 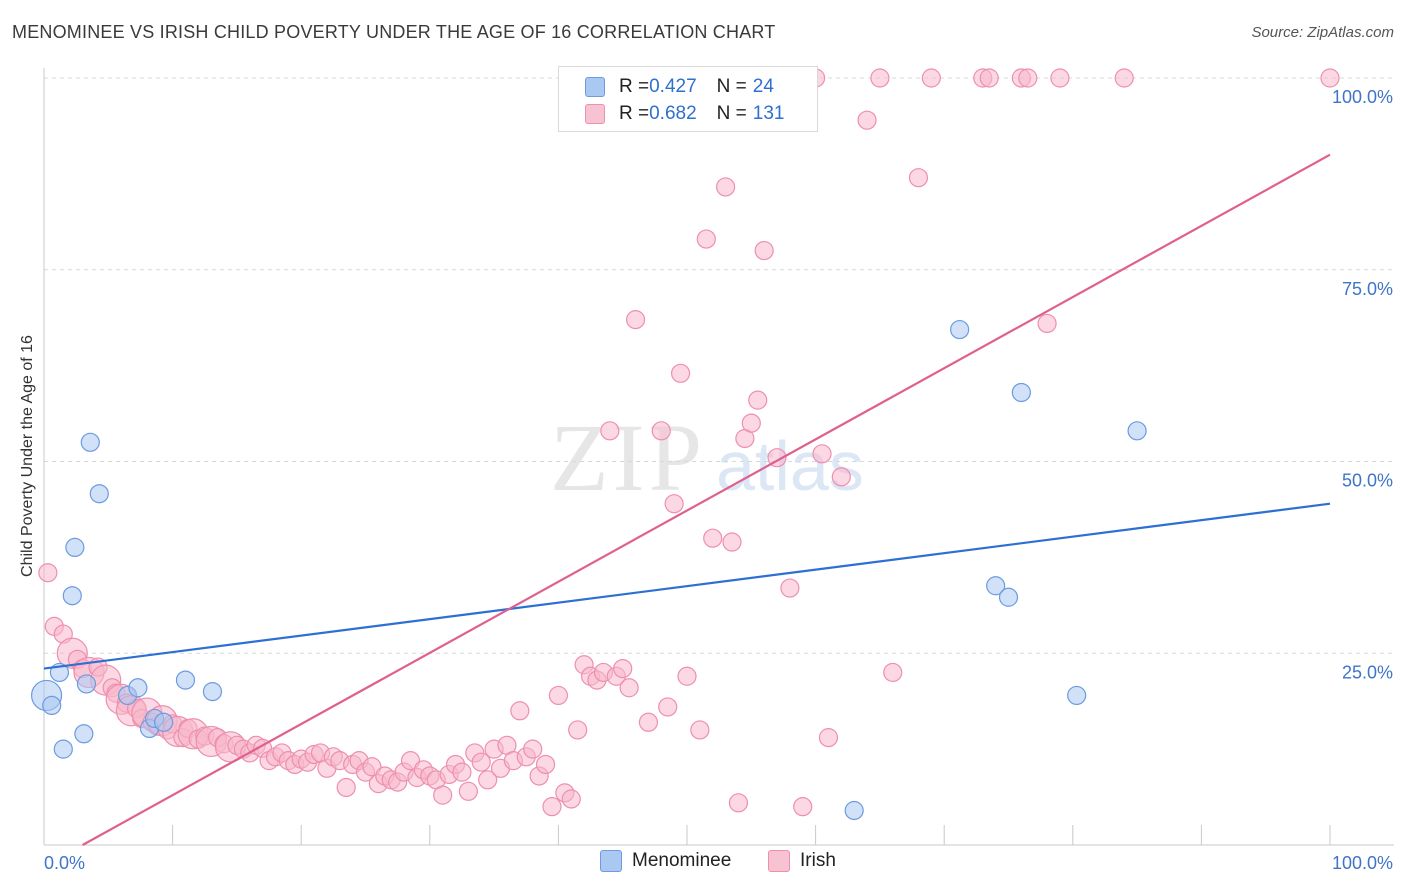 What do you see at coordinates (818, 860) in the screenshot?
I see `legend-label-irish: Irish` at bounding box center [818, 860].